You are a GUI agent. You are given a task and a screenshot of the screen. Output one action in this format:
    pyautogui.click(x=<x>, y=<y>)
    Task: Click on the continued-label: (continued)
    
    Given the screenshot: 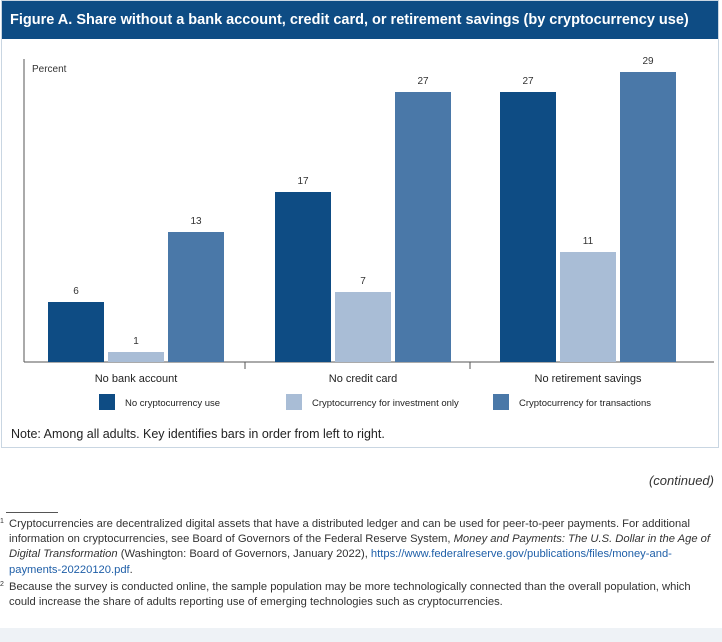 What is the action you would take?
    pyautogui.click(x=681, y=480)
    